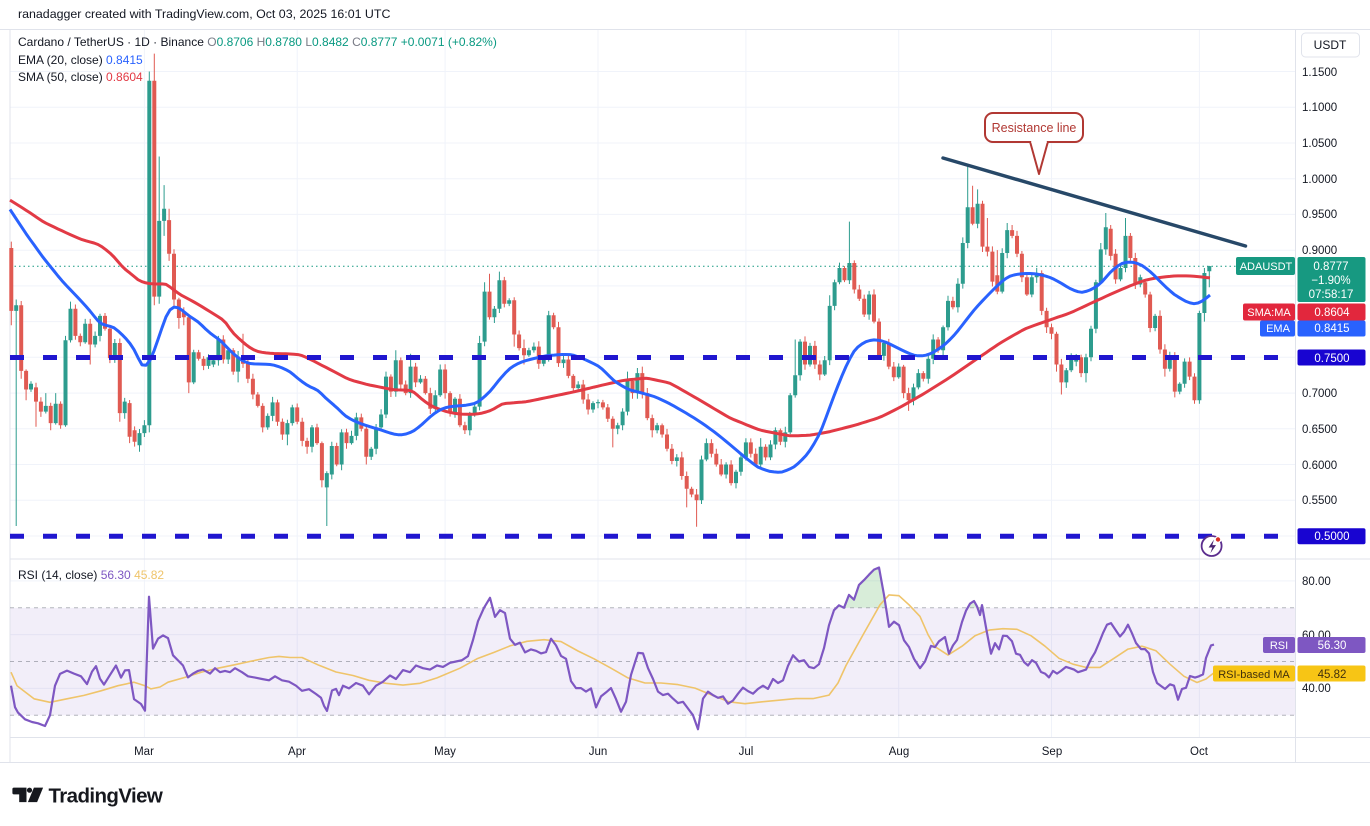  Describe the element at coordinates (746, 752) in the screenshot. I see `svg-text: Jul` at that location.